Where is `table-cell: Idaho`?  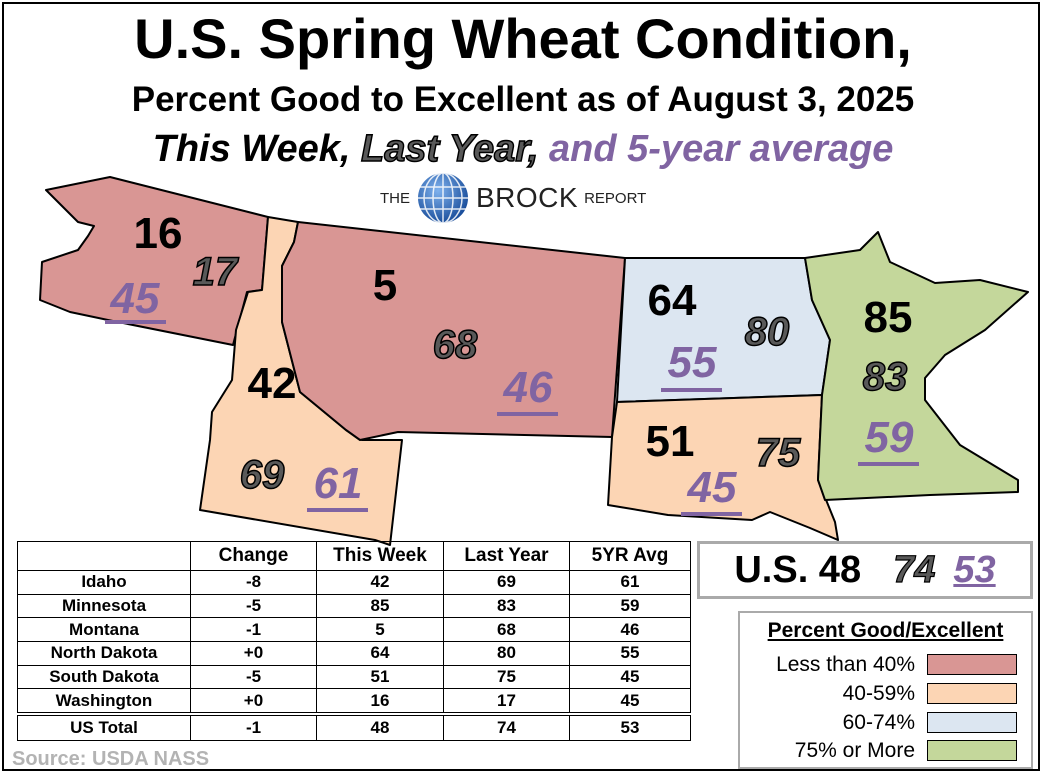
table-cell: Idaho is located at coordinates (104, 582).